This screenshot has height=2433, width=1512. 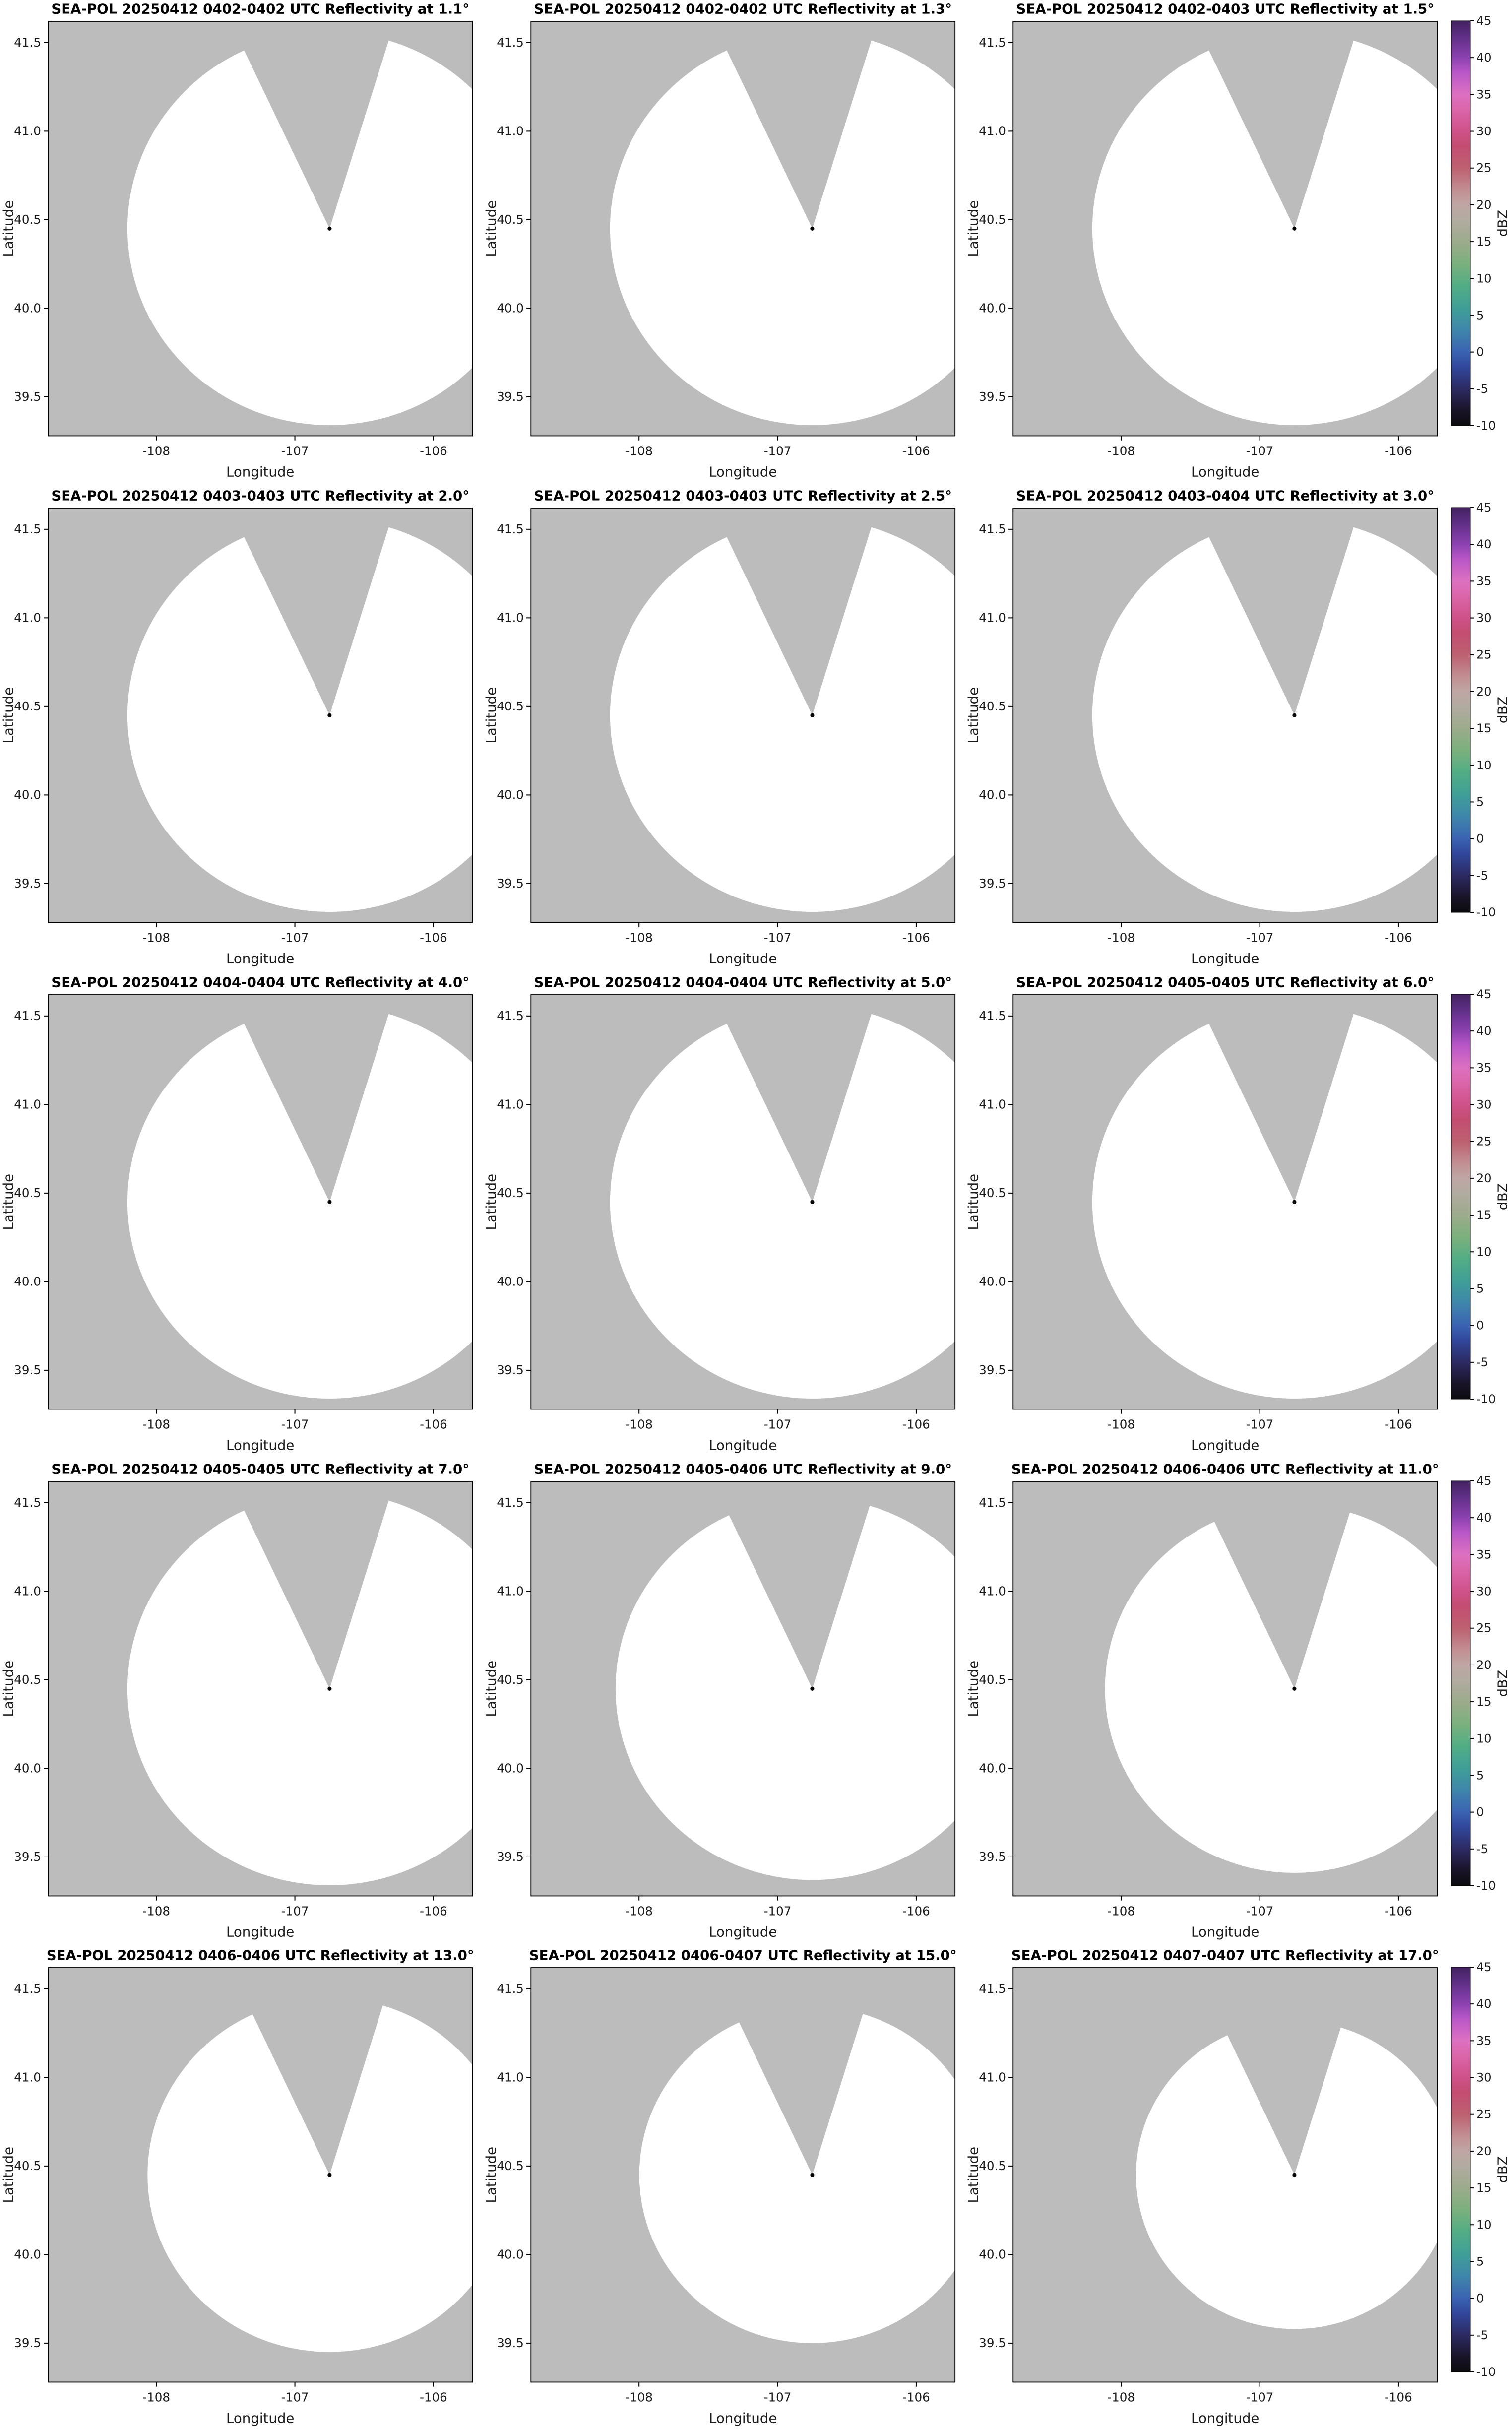 I want to click on colorbar-tick-label: -10, so click(x=1486, y=2372).